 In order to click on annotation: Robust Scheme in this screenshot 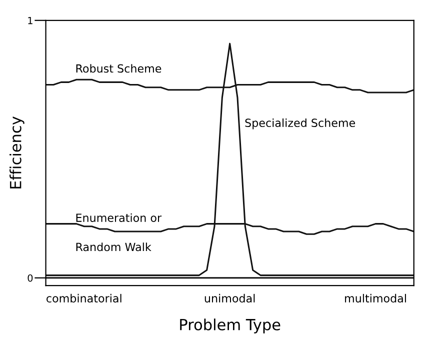, I will do `click(119, 68)`.